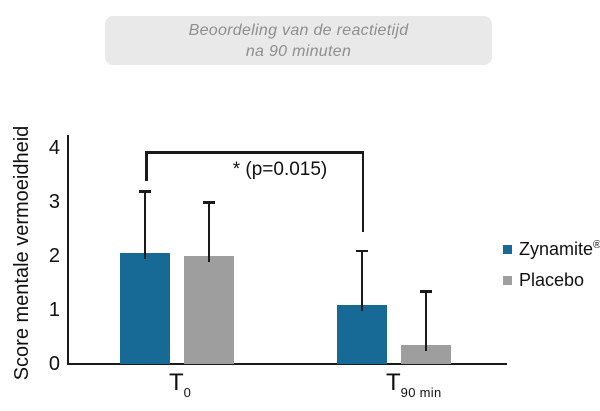 This screenshot has width=600, height=411. Describe the element at coordinates (54, 364) in the screenshot. I see `y-tick-0: 0` at that location.